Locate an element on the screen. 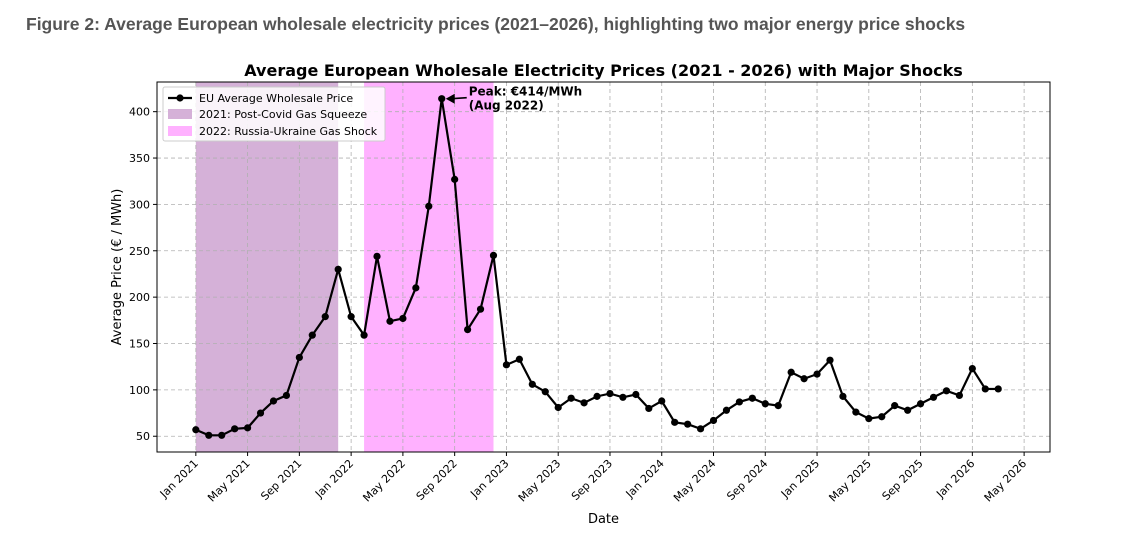 Image resolution: width=1123 pixels, height=547 pixels. y-tick-label: 200 is located at coordinates (139, 297).